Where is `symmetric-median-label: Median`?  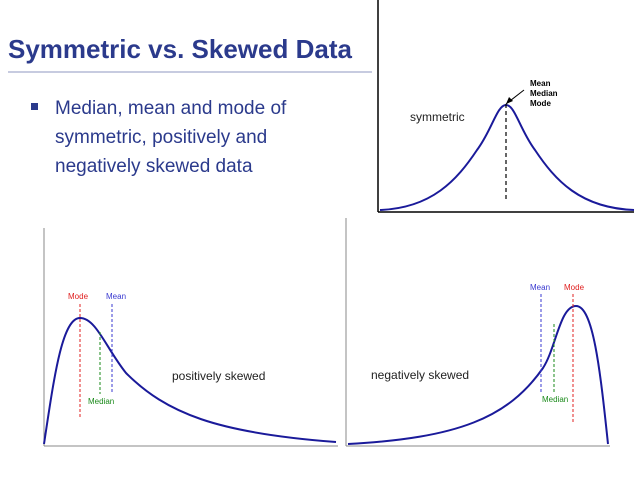 symmetric-median-label: Median is located at coordinates (544, 93).